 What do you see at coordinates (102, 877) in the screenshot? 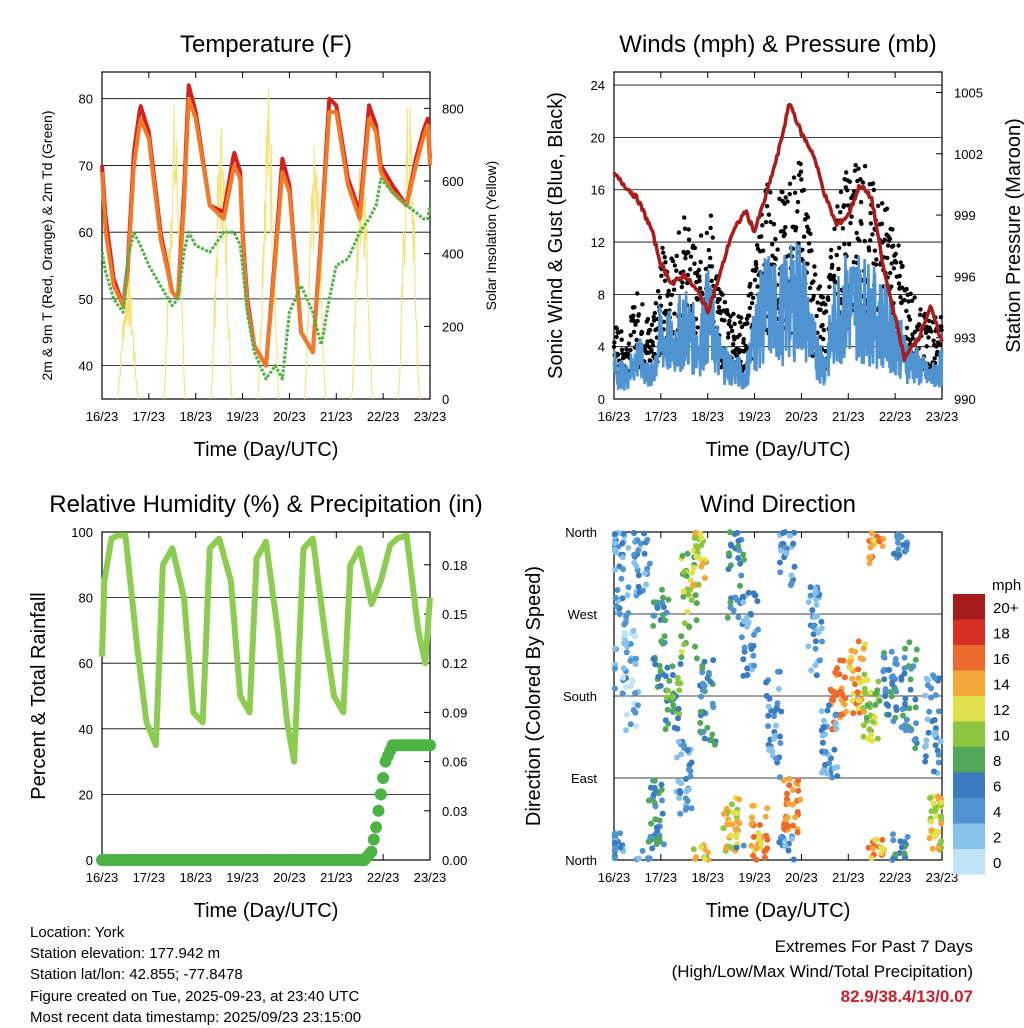
I see `rh-xtick-label: 16/23` at bounding box center [102, 877].